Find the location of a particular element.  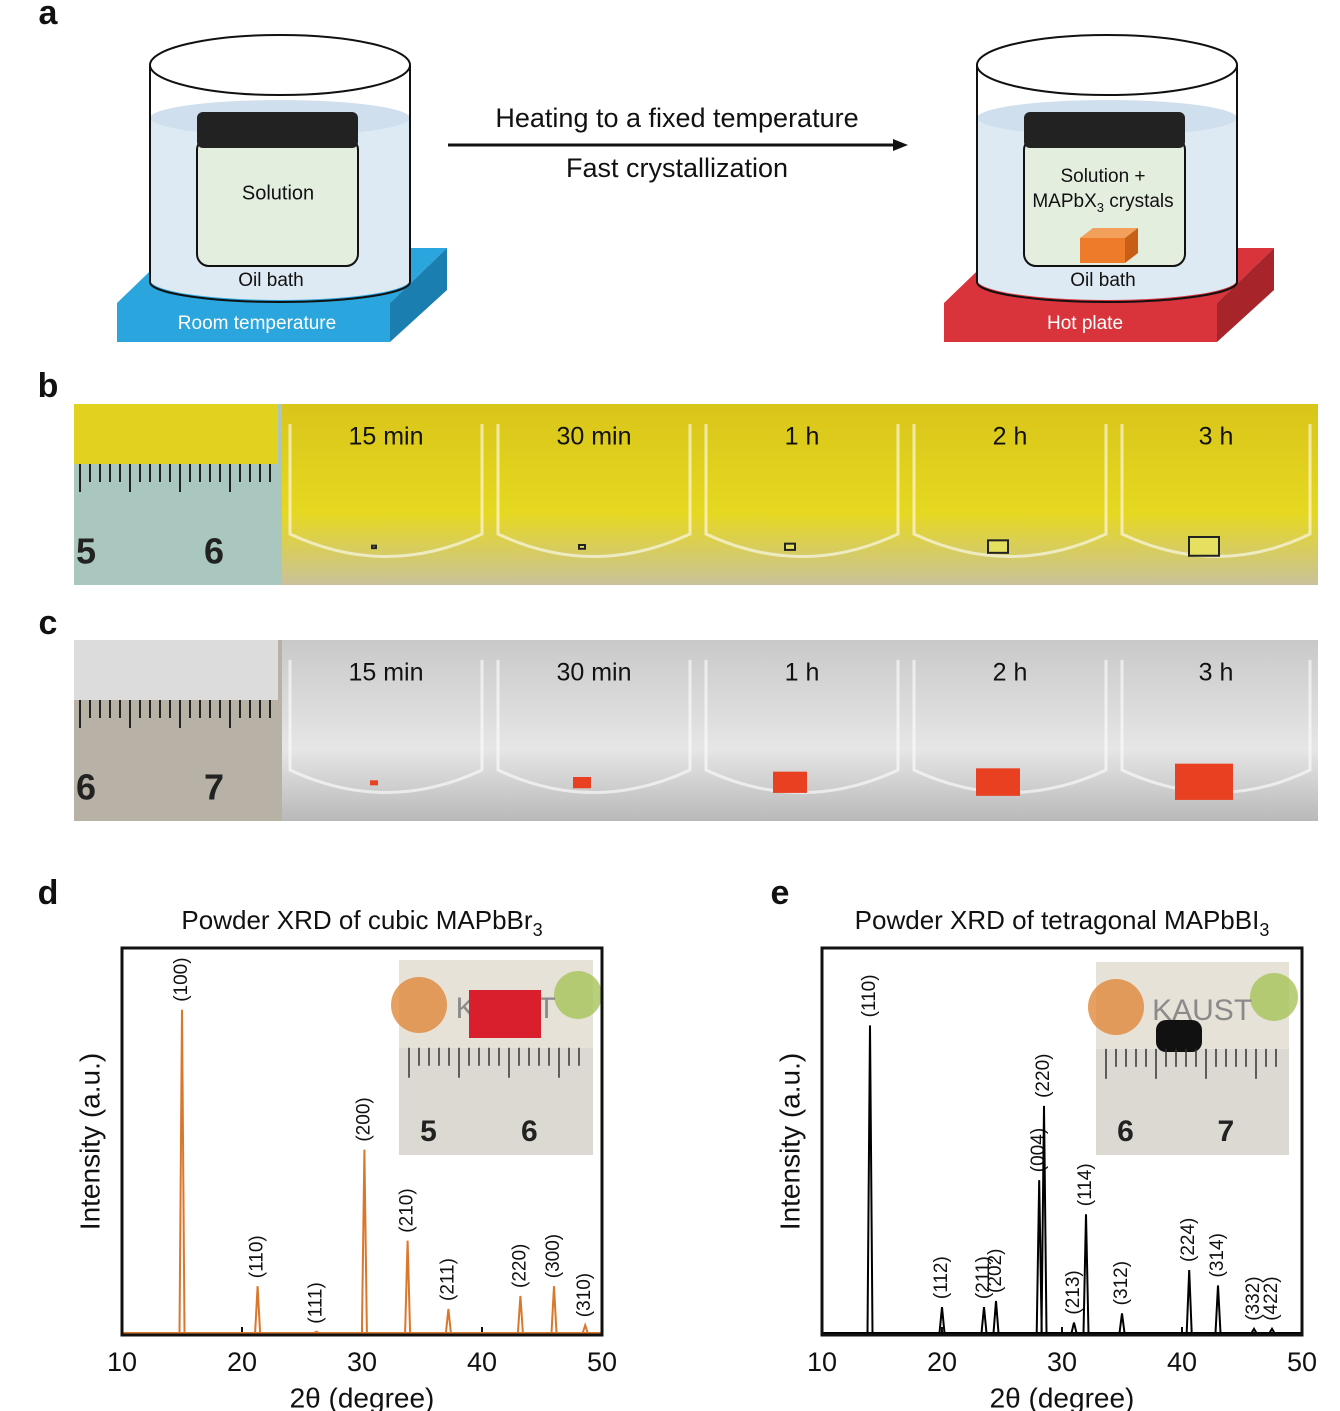

chart-title: Powder XRD of cubic MAPbBr3 is located at coordinates (361, 922).